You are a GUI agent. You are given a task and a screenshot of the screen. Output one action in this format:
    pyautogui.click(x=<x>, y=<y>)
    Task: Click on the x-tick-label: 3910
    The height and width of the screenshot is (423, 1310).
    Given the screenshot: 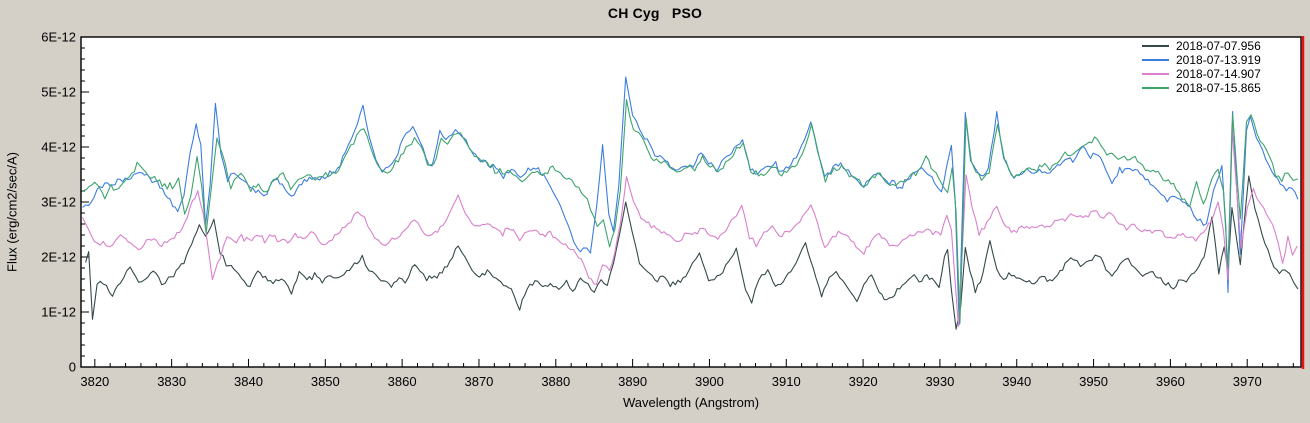 What is the action you would take?
    pyautogui.click(x=786, y=381)
    